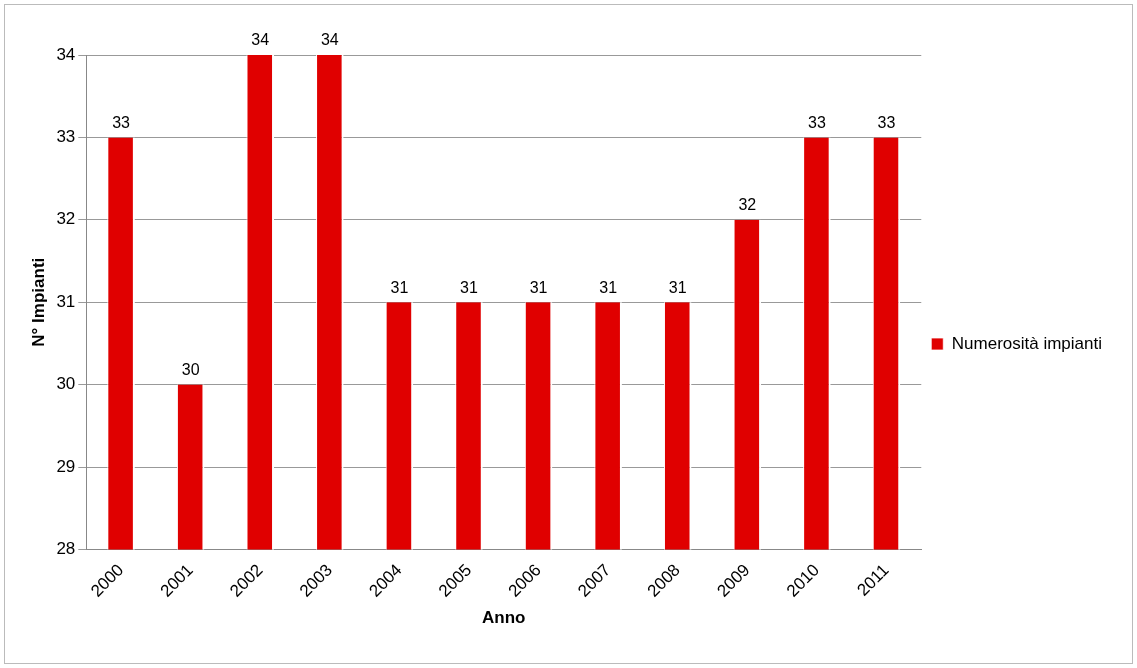  What do you see at coordinates (504, 618) in the screenshot?
I see `x-axis-title: Anno` at bounding box center [504, 618].